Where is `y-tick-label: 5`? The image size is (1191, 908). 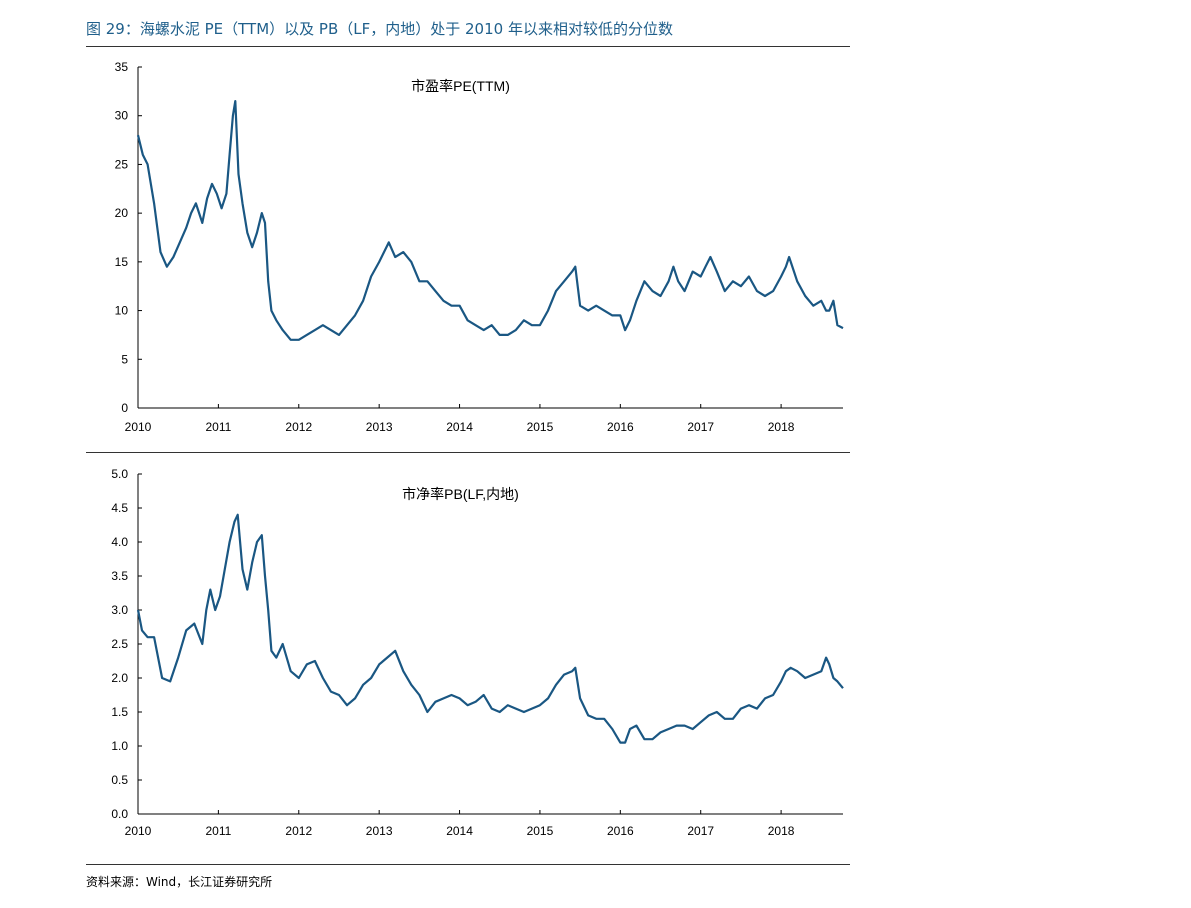 y-tick-label: 5 is located at coordinates (124, 359).